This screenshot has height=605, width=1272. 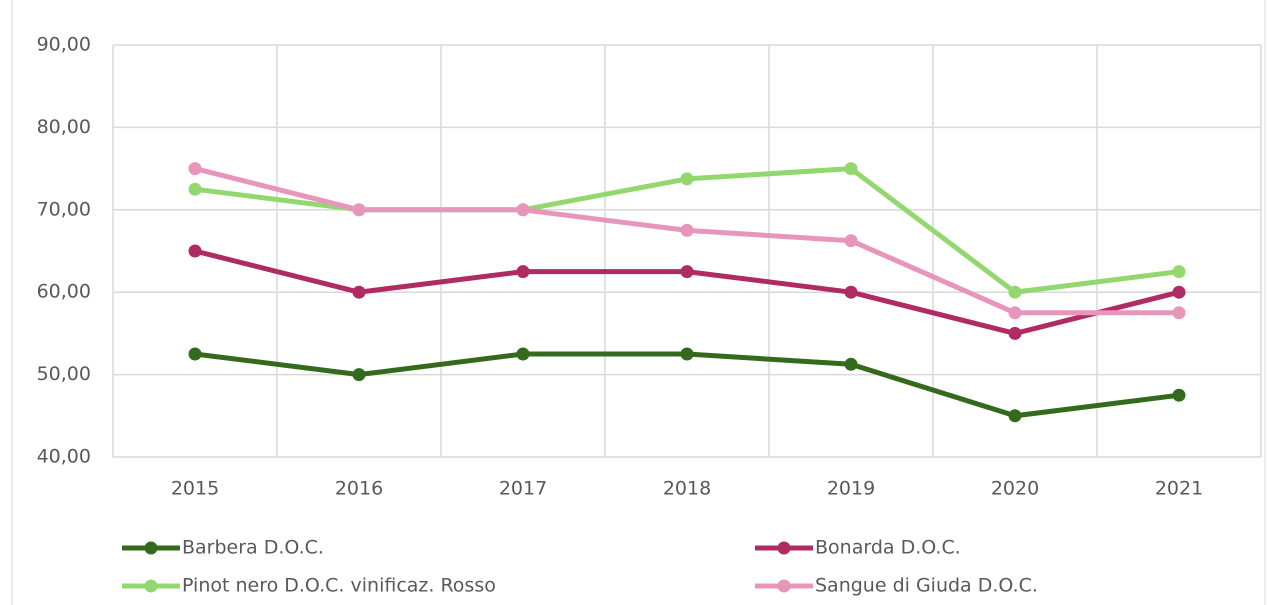 What do you see at coordinates (195, 489) in the screenshot?
I see `x-tick-label: 2015` at bounding box center [195, 489].